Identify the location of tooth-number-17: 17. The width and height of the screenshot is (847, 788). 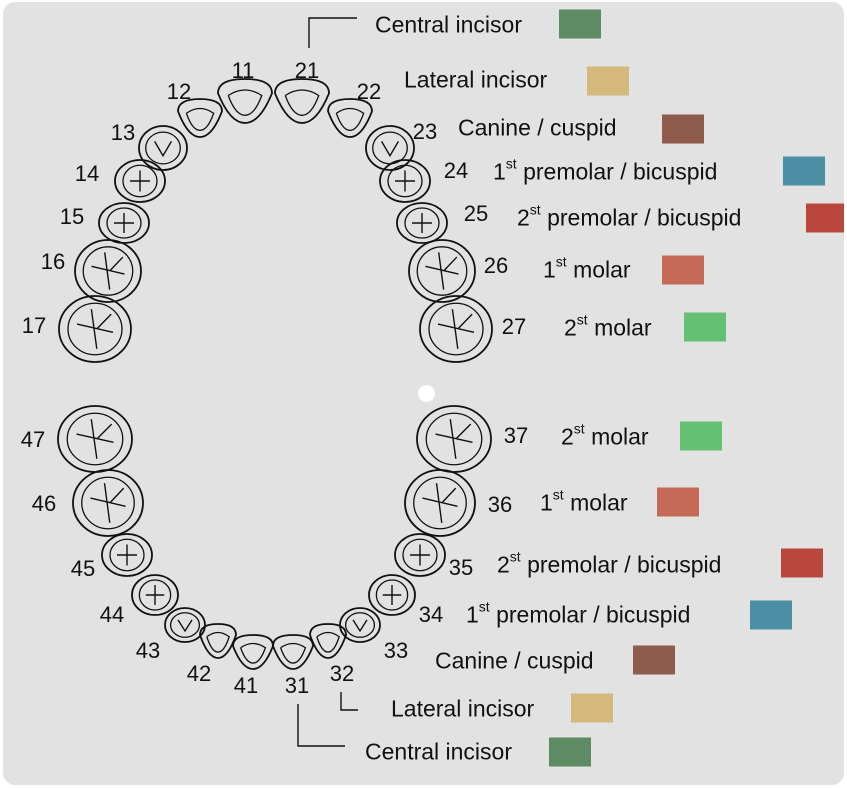
(34, 325).